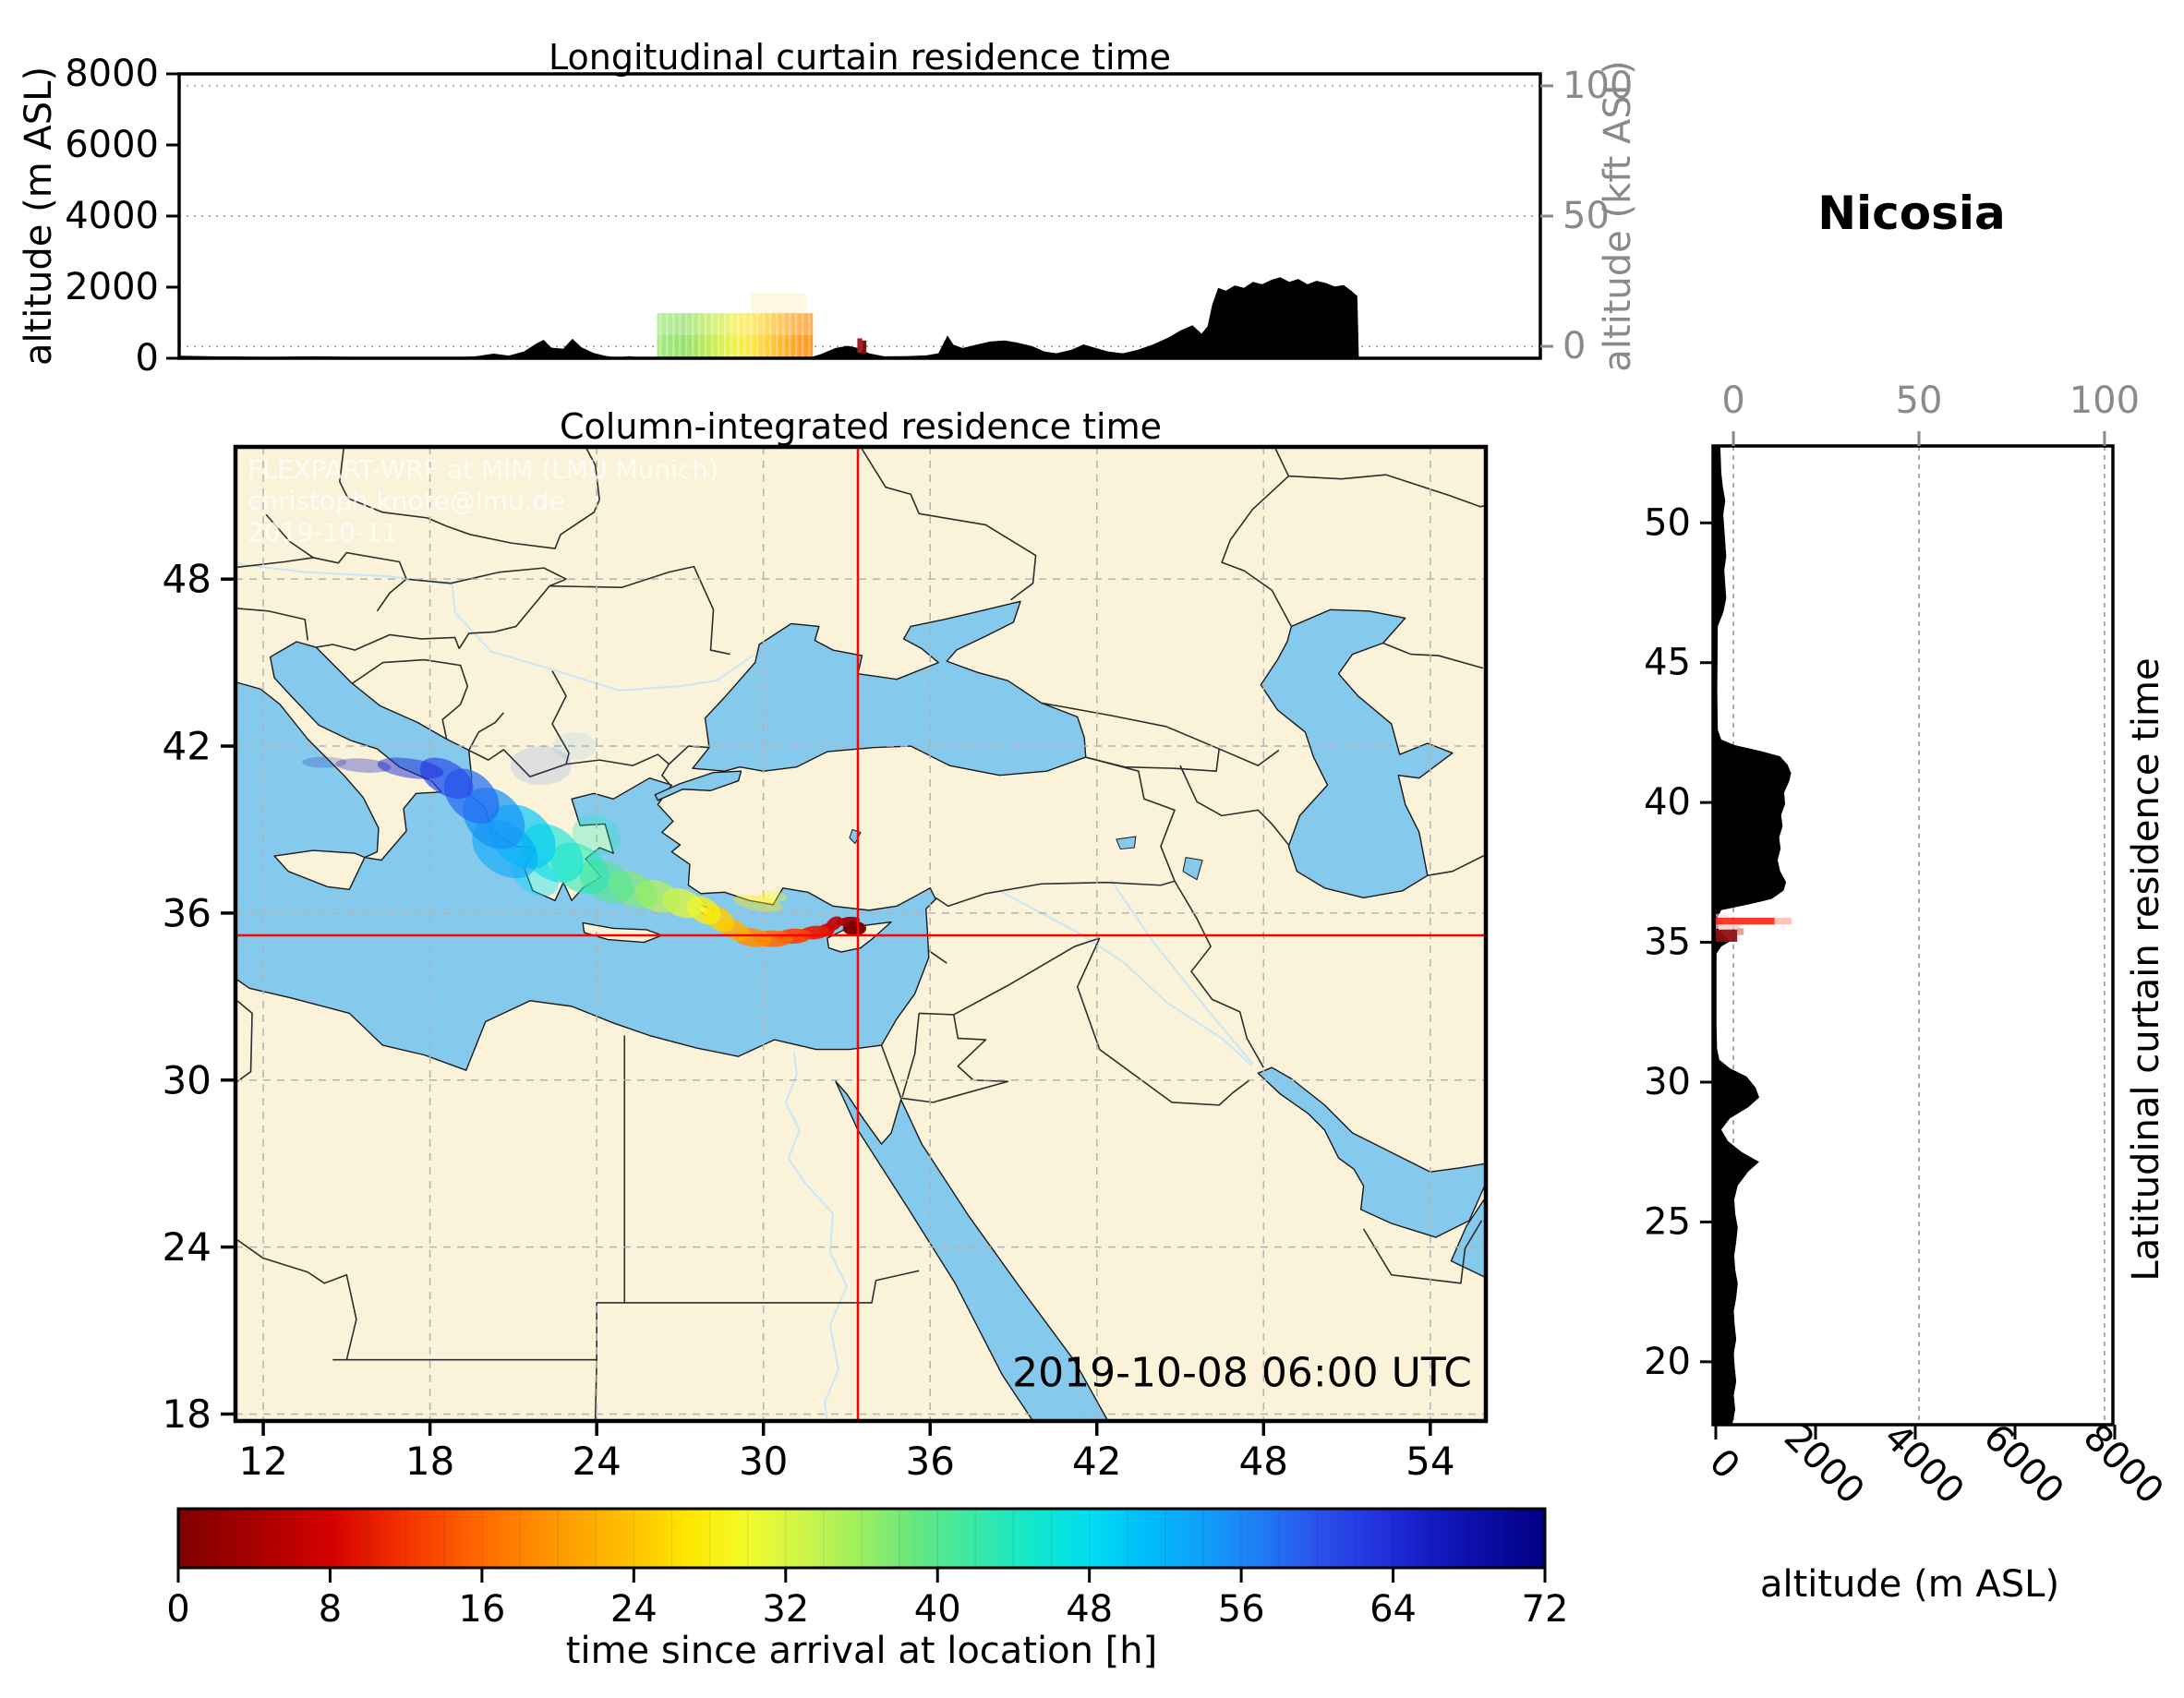 The width and height of the screenshot is (2184, 1698). Describe the element at coordinates (2104, 400) in the screenshot. I see `kft-top-tick-label: 100` at that location.